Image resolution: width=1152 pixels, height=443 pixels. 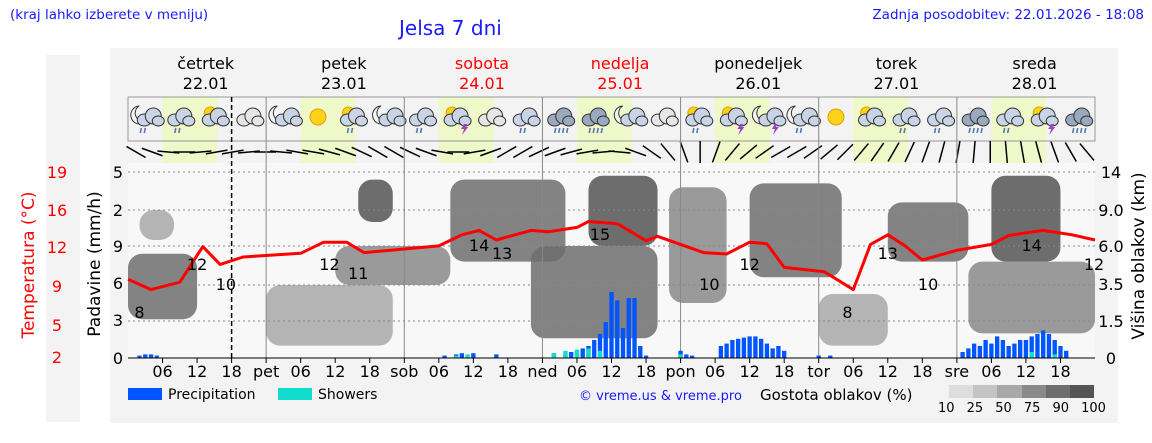 What do you see at coordinates (660, 396) in the screenshot?
I see `credit-link: © vreme.us & vreme.pro` at bounding box center [660, 396].